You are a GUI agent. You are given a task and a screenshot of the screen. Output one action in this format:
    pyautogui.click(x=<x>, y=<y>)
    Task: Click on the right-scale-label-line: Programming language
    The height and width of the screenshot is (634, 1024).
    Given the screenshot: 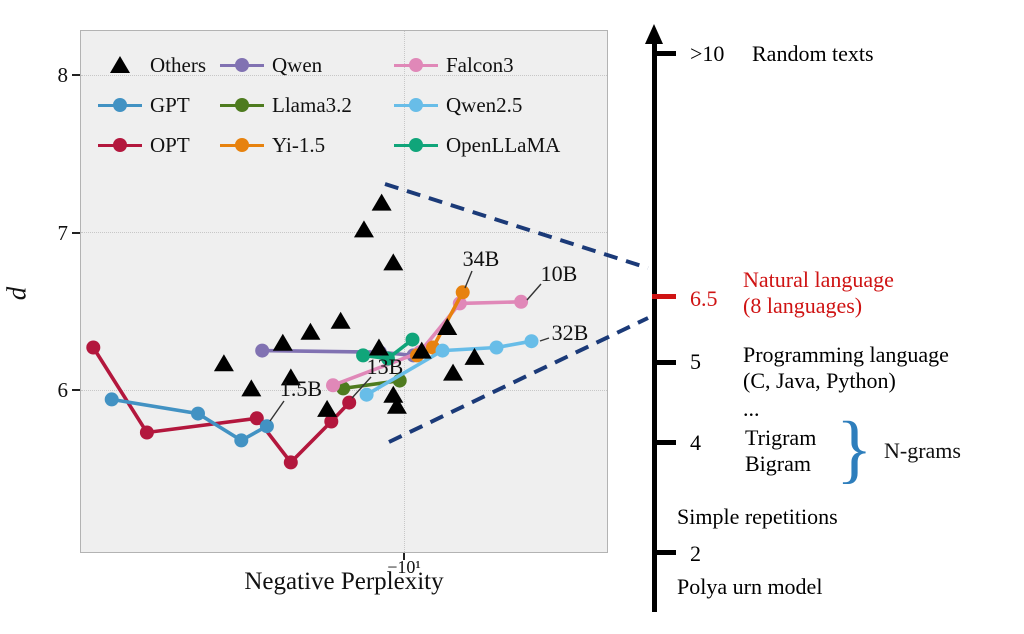 What is the action you would take?
    pyautogui.click(x=846, y=354)
    